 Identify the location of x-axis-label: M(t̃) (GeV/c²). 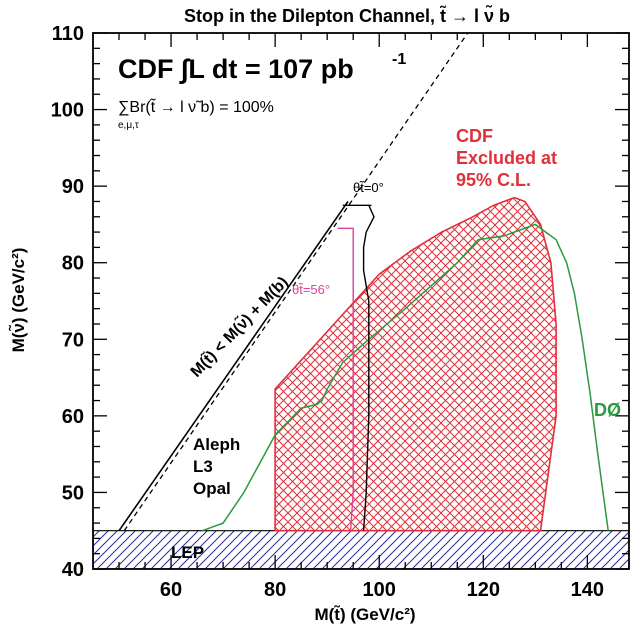
(364, 614).